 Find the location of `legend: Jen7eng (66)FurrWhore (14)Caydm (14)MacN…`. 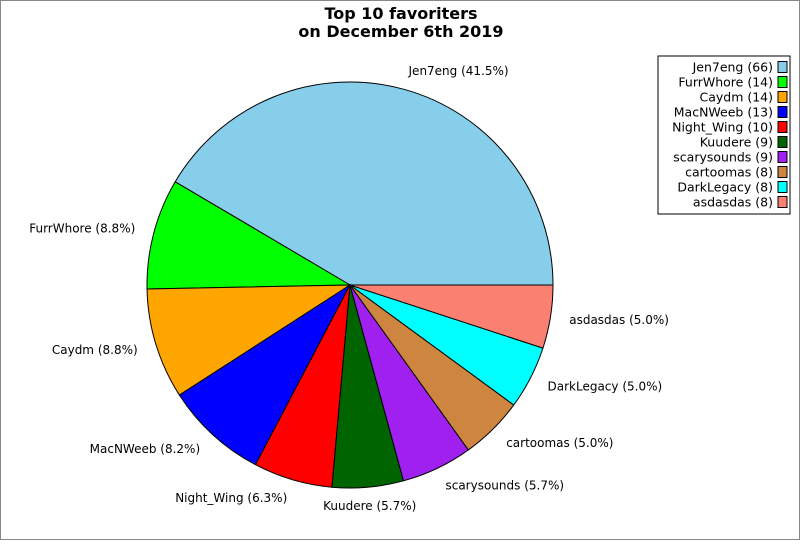

legend: Jen7eng (66)FurrWhore (14)Caydm (14)MacN… is located at coordinates (724, 135).